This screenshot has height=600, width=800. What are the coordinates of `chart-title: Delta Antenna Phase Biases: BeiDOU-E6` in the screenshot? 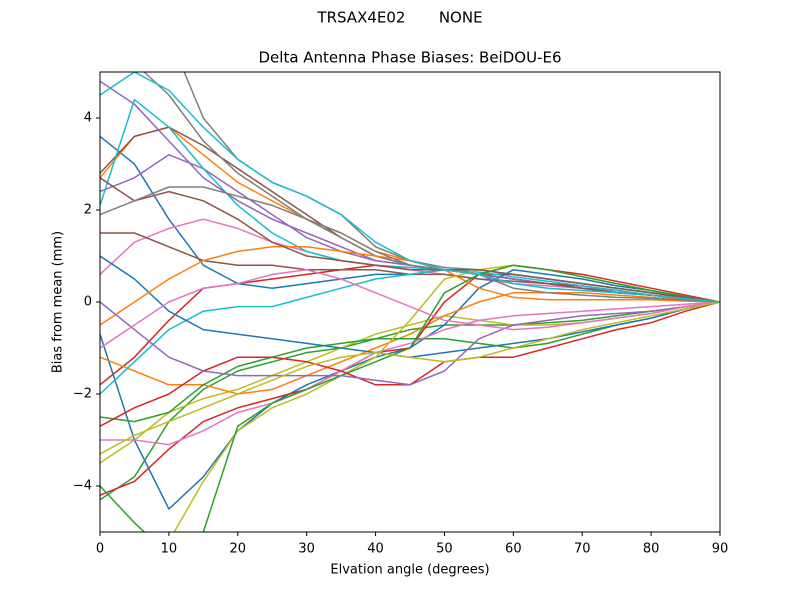 It's located at (410, 58).